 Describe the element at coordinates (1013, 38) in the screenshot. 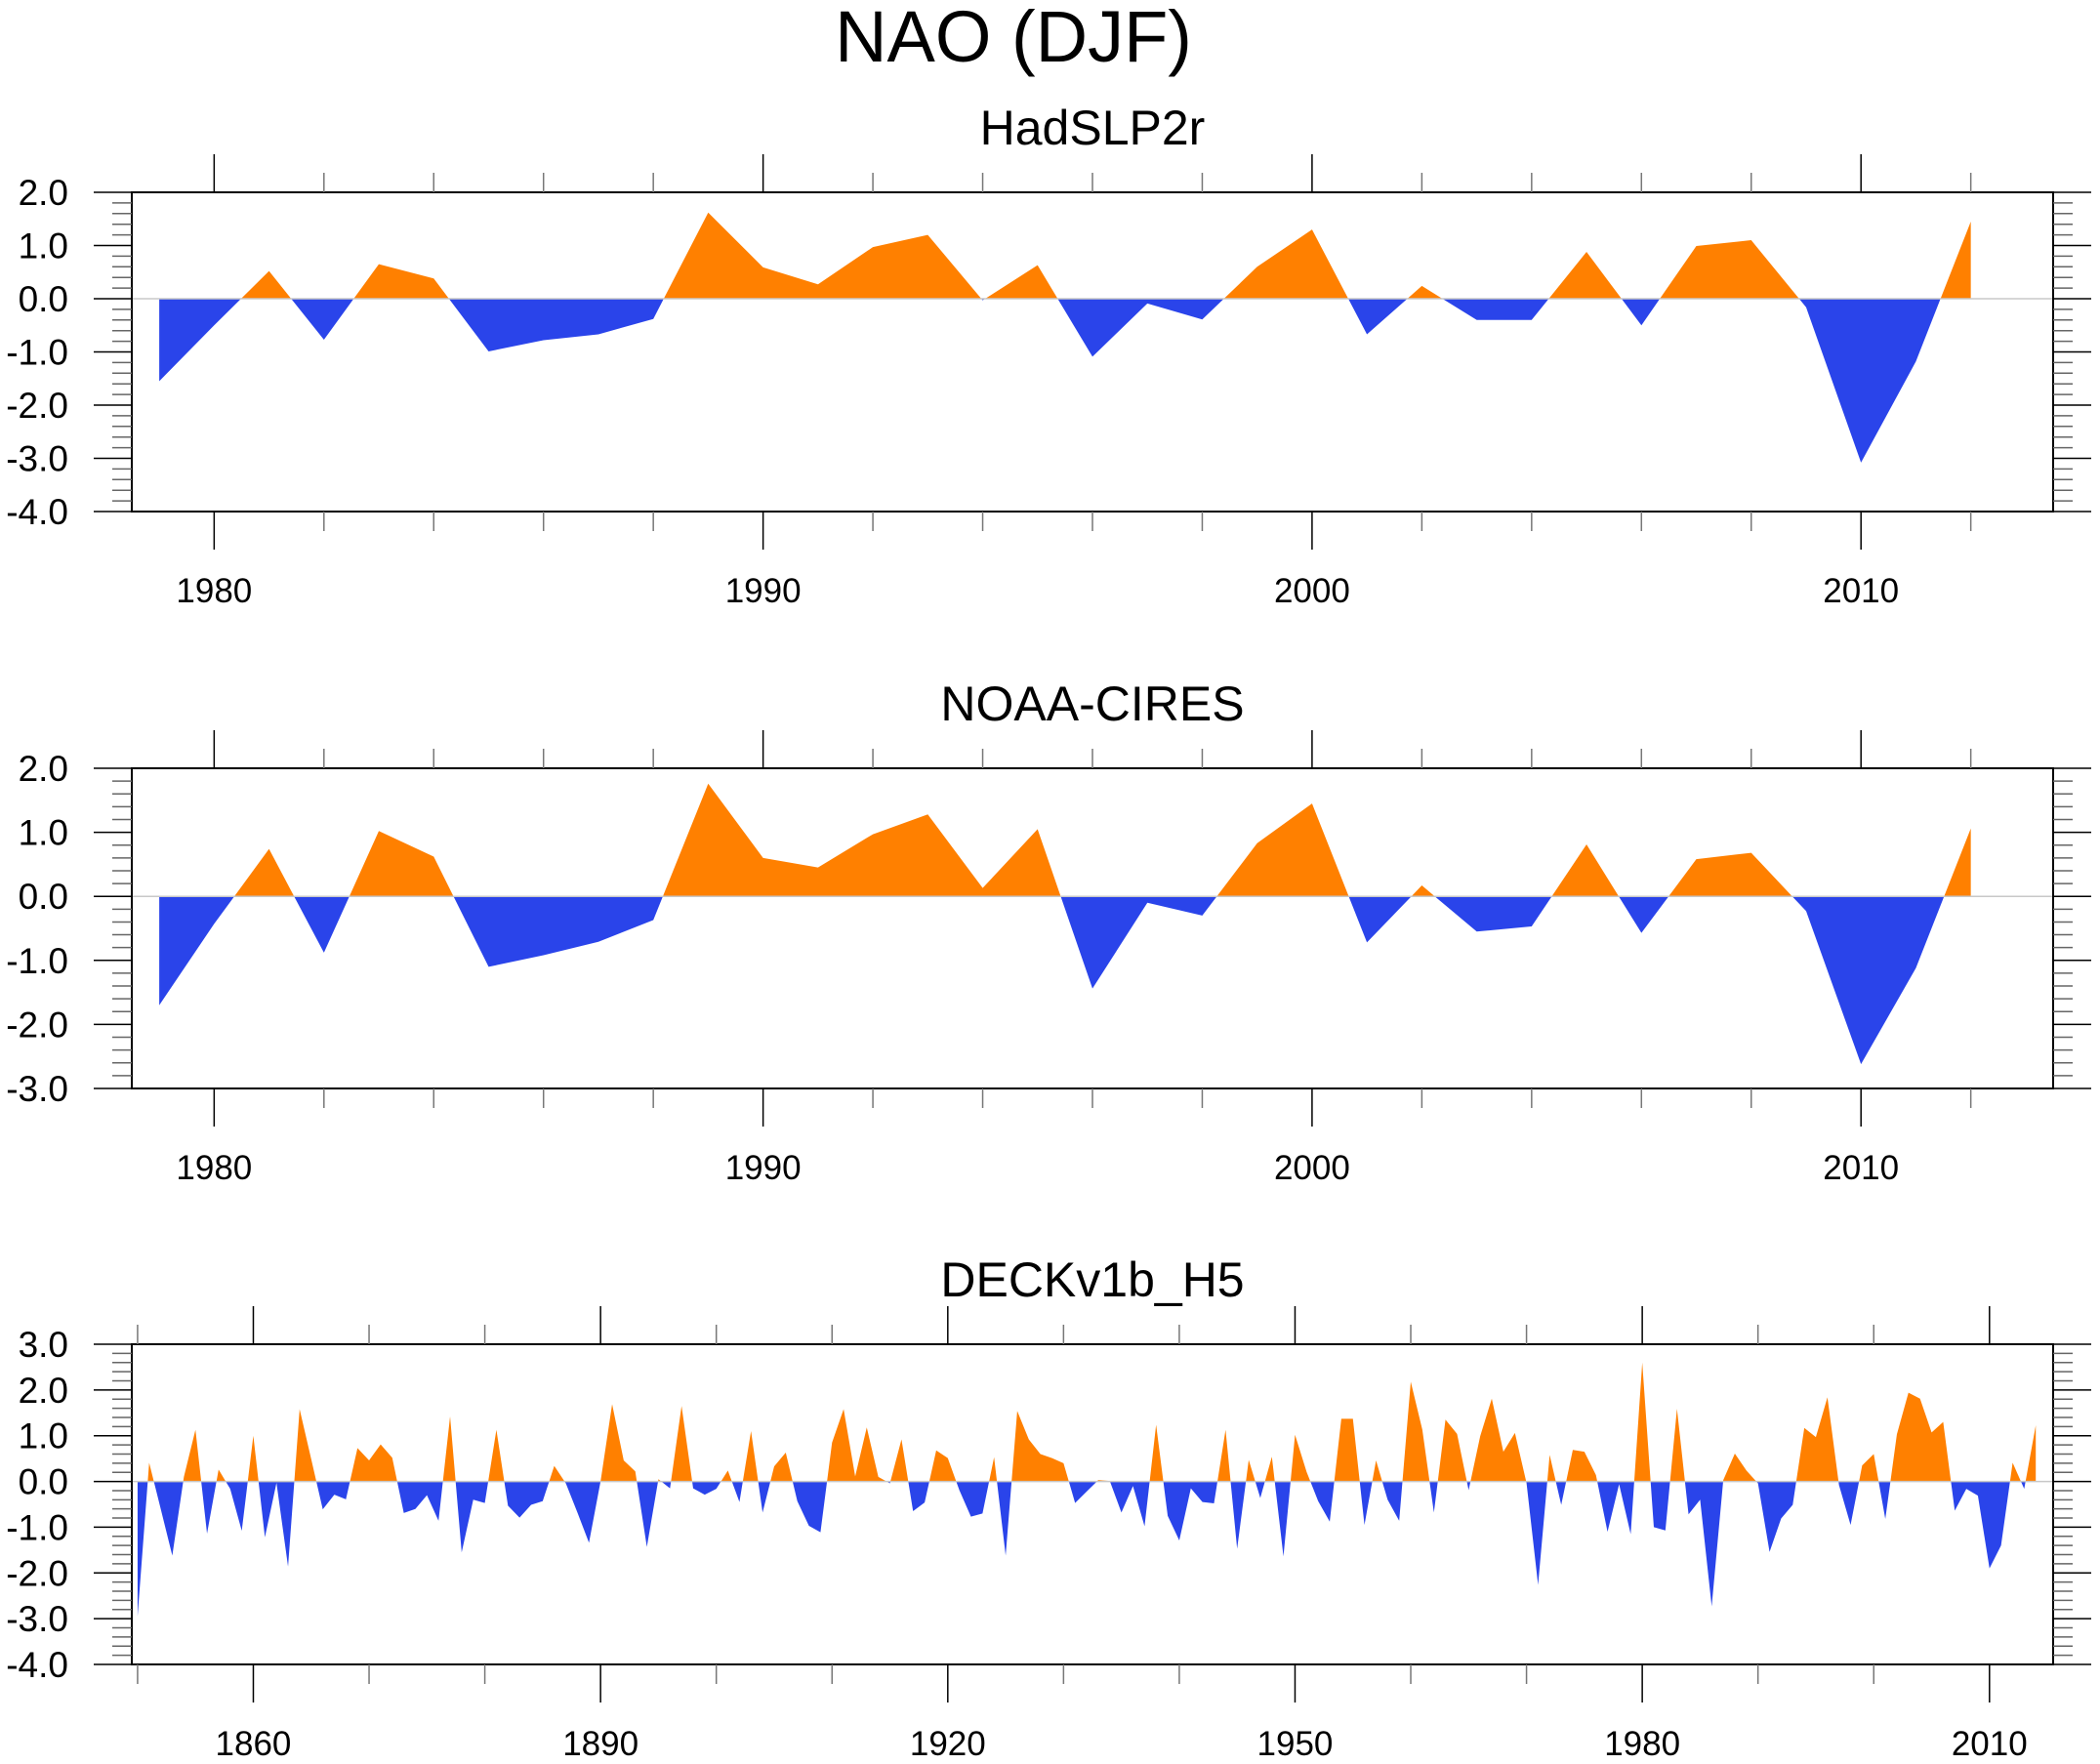

I see `figure-title: NAO (DJF)` at that location.